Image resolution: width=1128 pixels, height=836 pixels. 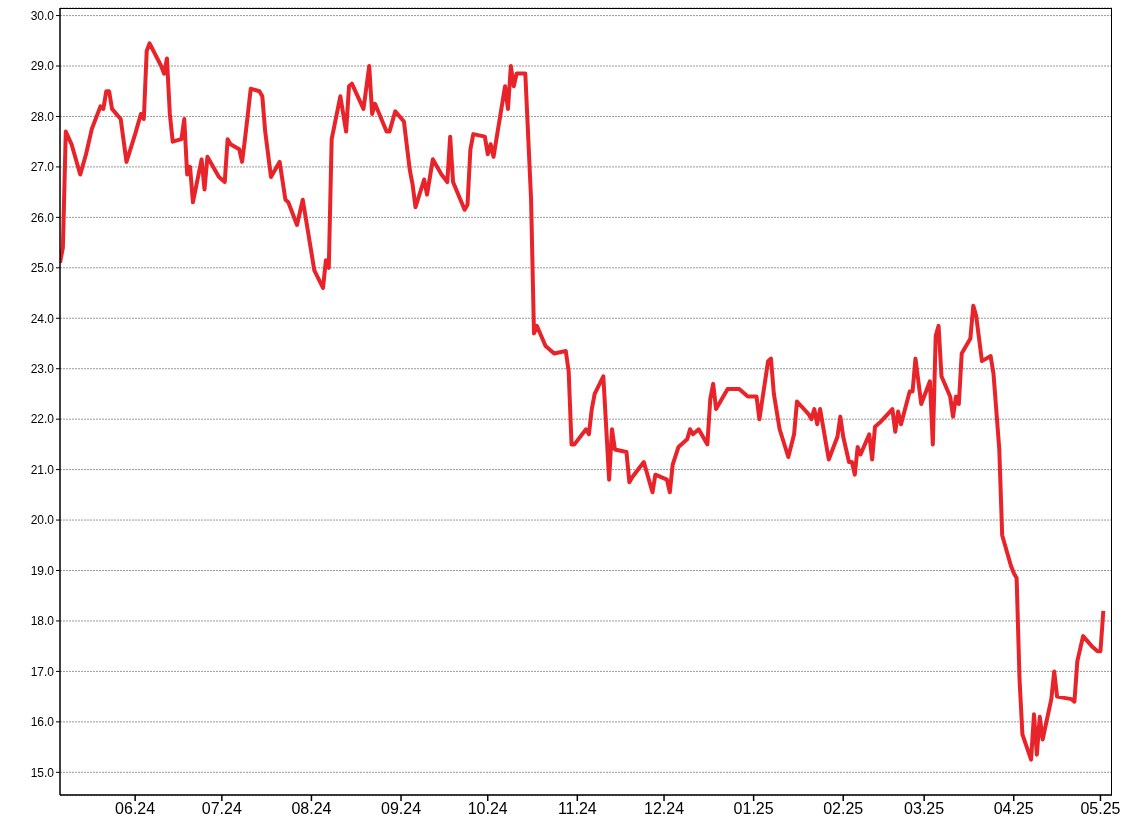 I want to click on x-tick-label: 12.24, so click(x=664, y=809).